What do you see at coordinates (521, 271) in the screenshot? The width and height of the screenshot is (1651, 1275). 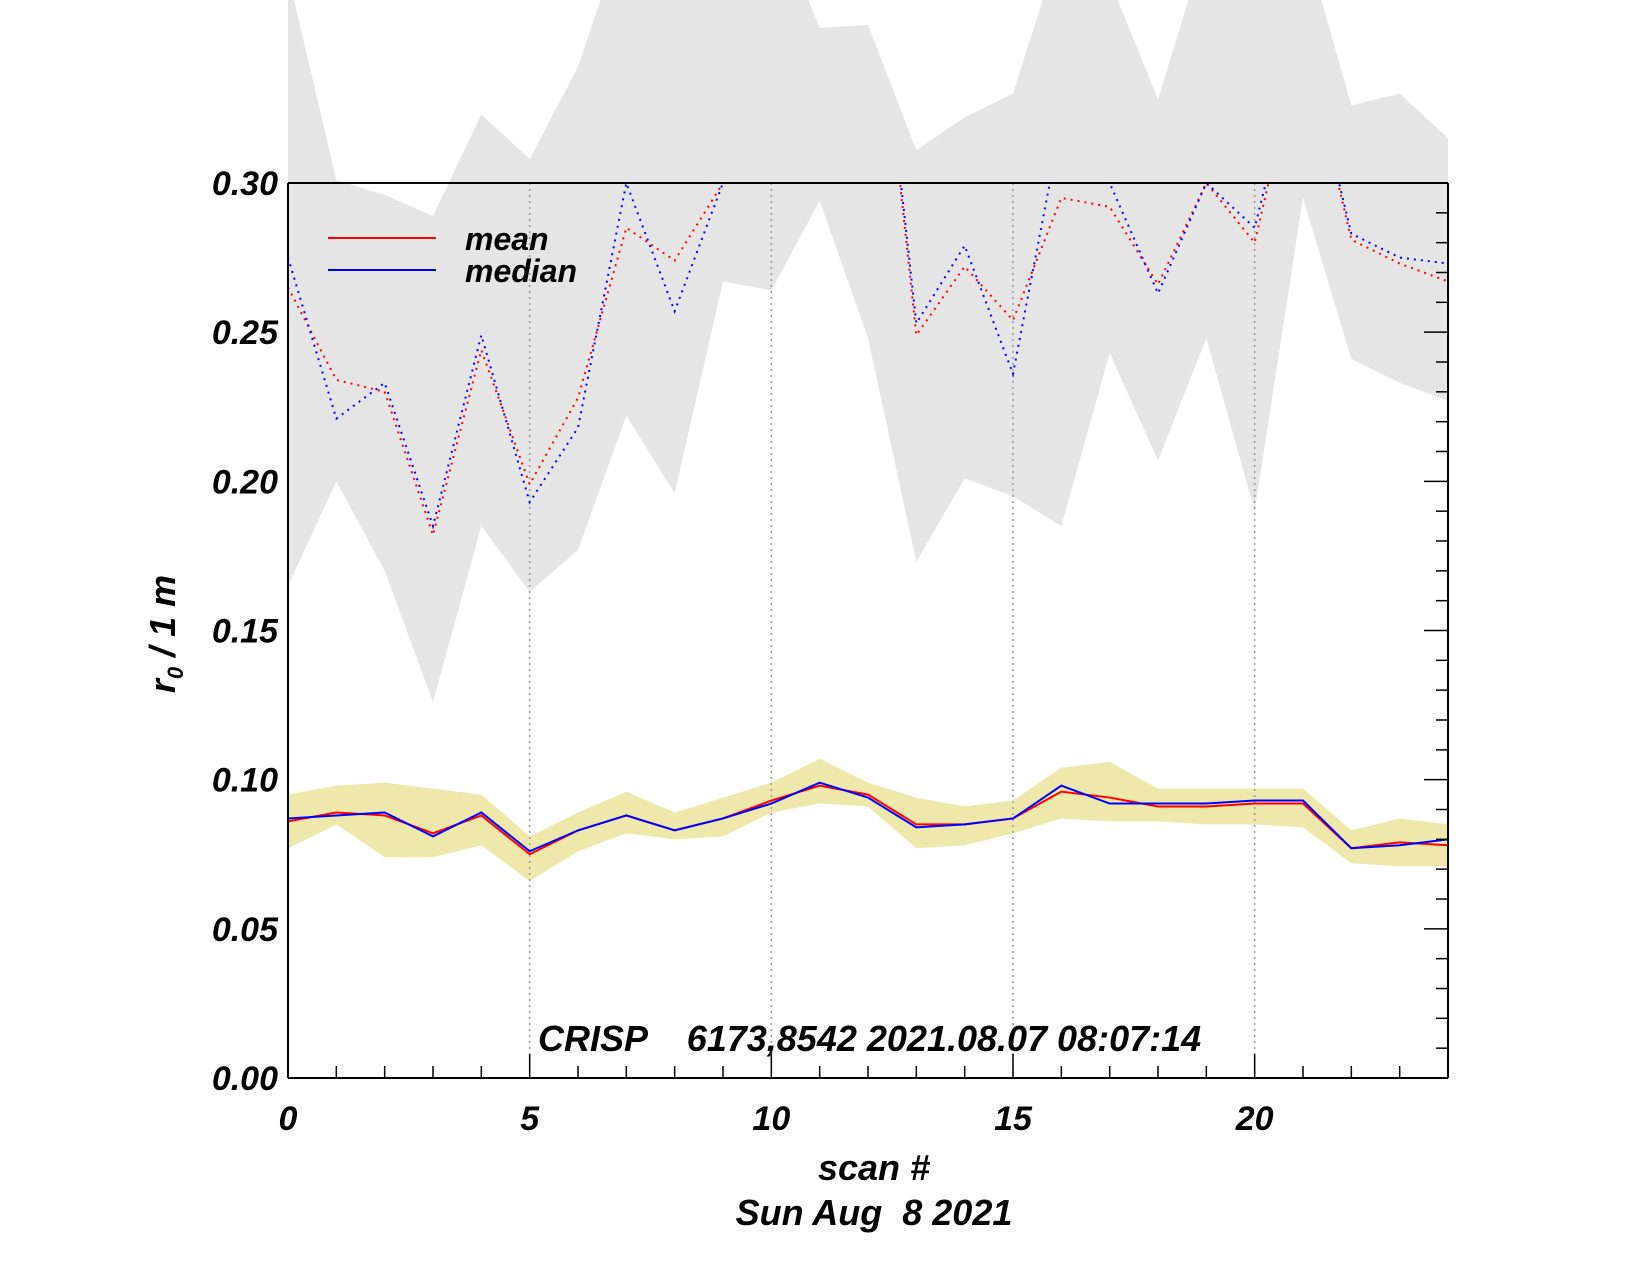 I see `legend-label-median: median` at bounding box center [521, 271].